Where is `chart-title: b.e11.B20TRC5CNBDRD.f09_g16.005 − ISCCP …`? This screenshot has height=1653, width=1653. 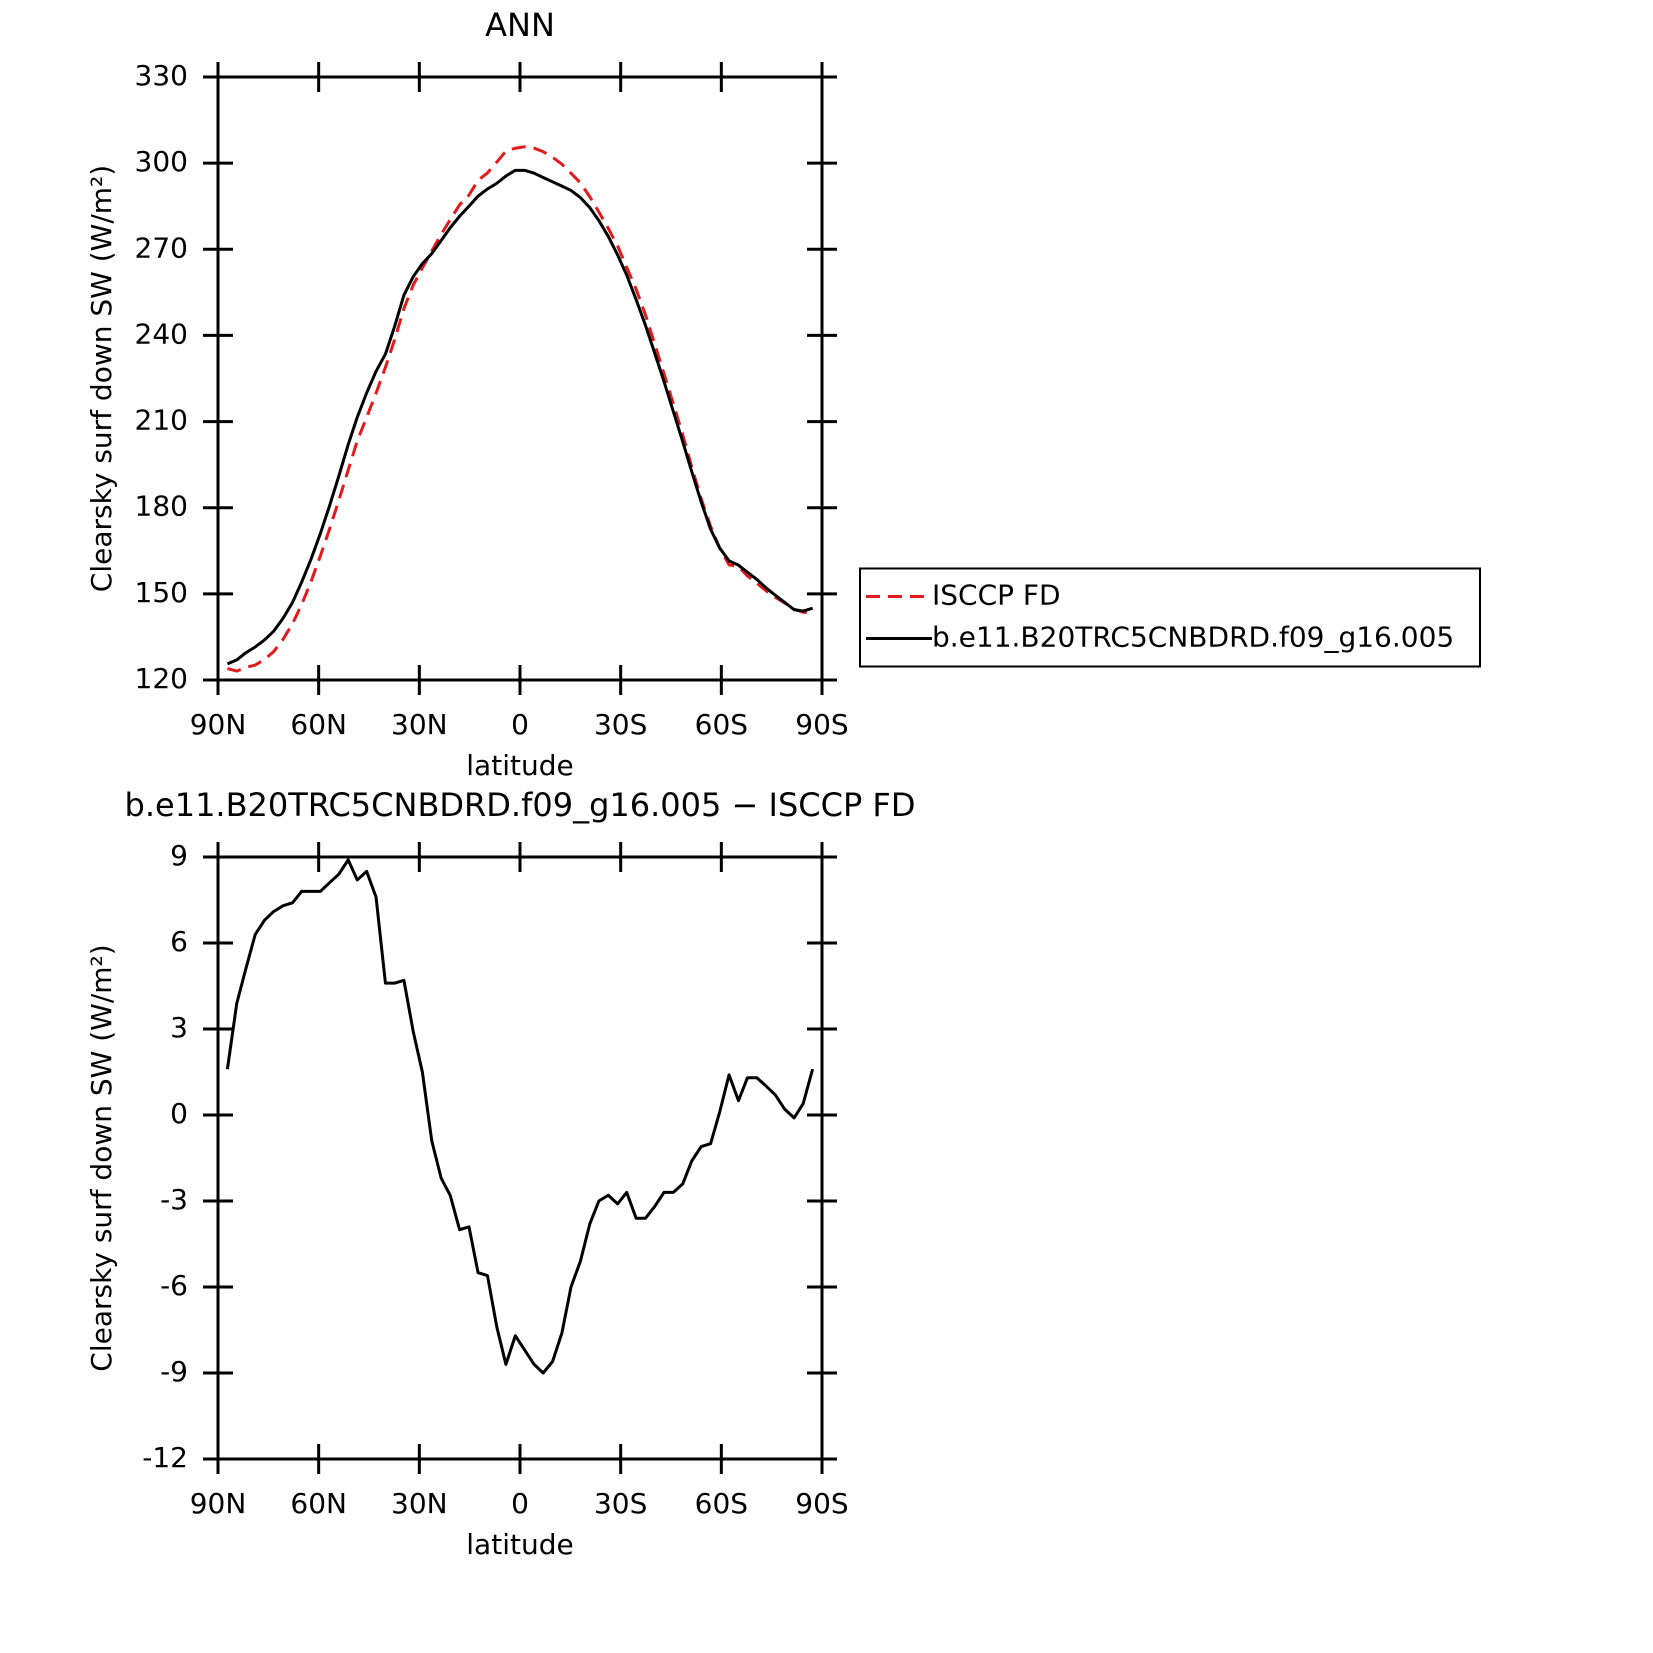 chart-title: b.e11.B20TRC5CNBDRD.f09_g16.005 − ISCCP … is located at coordinates (520, 805).